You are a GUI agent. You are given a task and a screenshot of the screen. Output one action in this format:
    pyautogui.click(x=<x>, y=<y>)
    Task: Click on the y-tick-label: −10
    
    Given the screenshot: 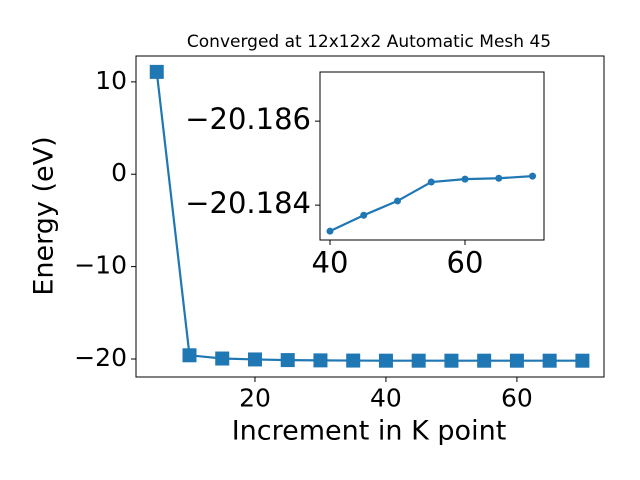 What is the action you would take?
    pyautogui.click(x=100, y=265)
    